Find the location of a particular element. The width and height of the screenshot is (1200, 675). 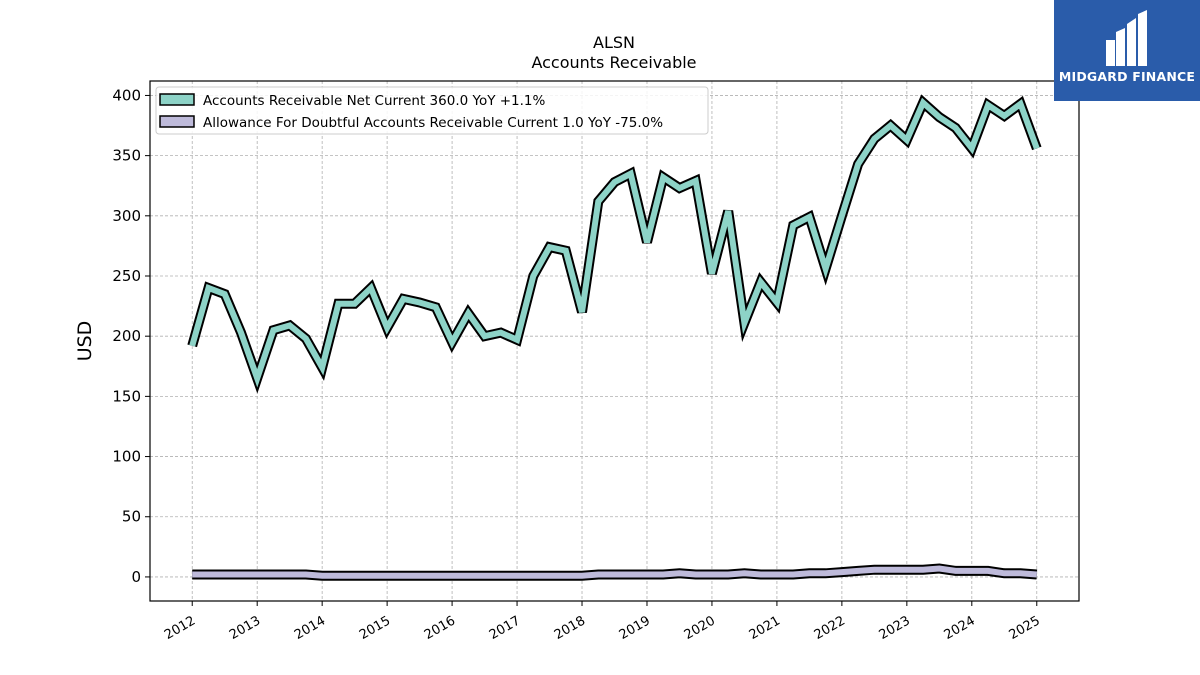

y-tick-label: 100 is located at coordinates (126, 457).